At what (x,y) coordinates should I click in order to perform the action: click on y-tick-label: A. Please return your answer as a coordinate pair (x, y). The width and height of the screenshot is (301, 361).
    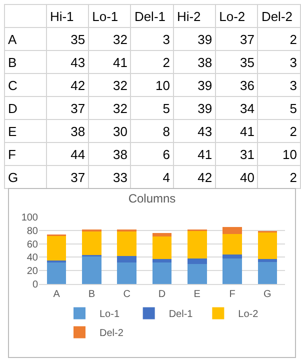
    Looking at the image, I should click on (25, 39).